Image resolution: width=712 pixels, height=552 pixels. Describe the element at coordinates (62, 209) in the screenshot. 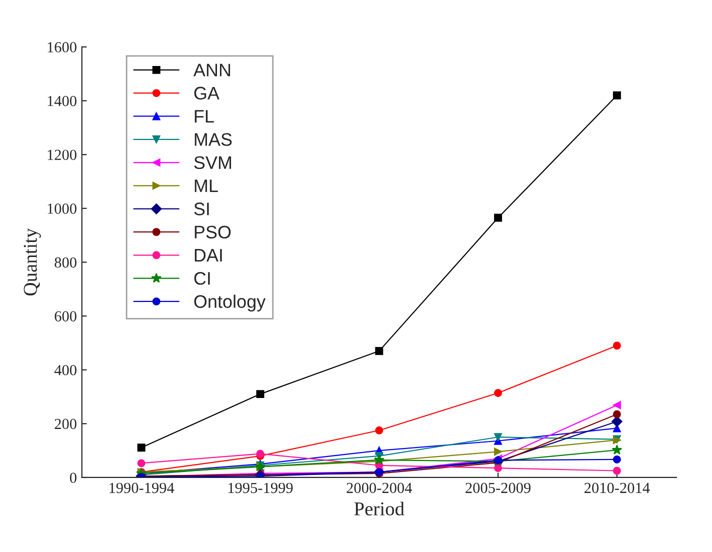

I see `y-tick-label: 1000` at that location.